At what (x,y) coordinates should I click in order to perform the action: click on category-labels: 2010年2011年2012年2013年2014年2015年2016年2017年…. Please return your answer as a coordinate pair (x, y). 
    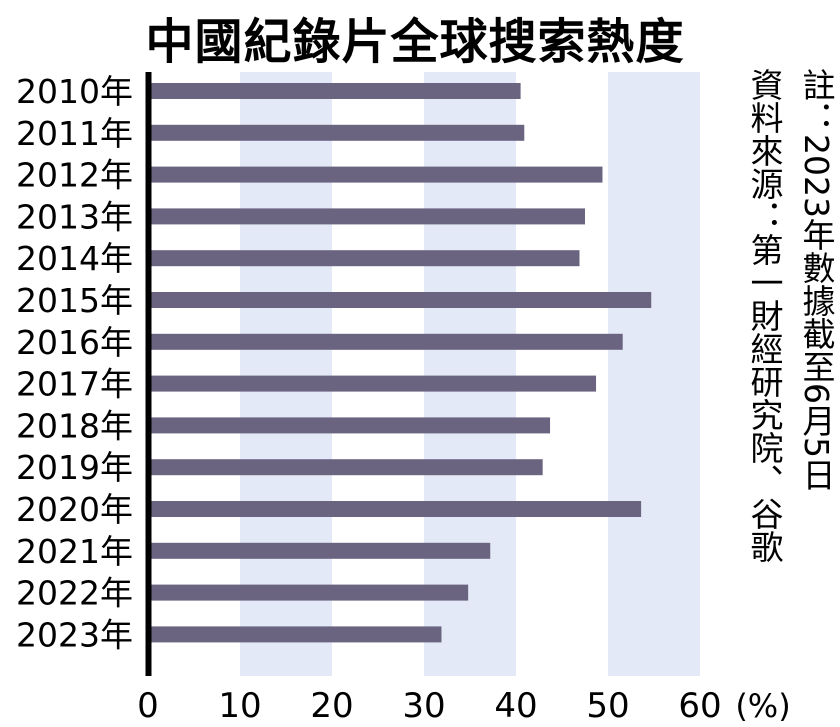
    Looking at the image, I should click on (74, 363).